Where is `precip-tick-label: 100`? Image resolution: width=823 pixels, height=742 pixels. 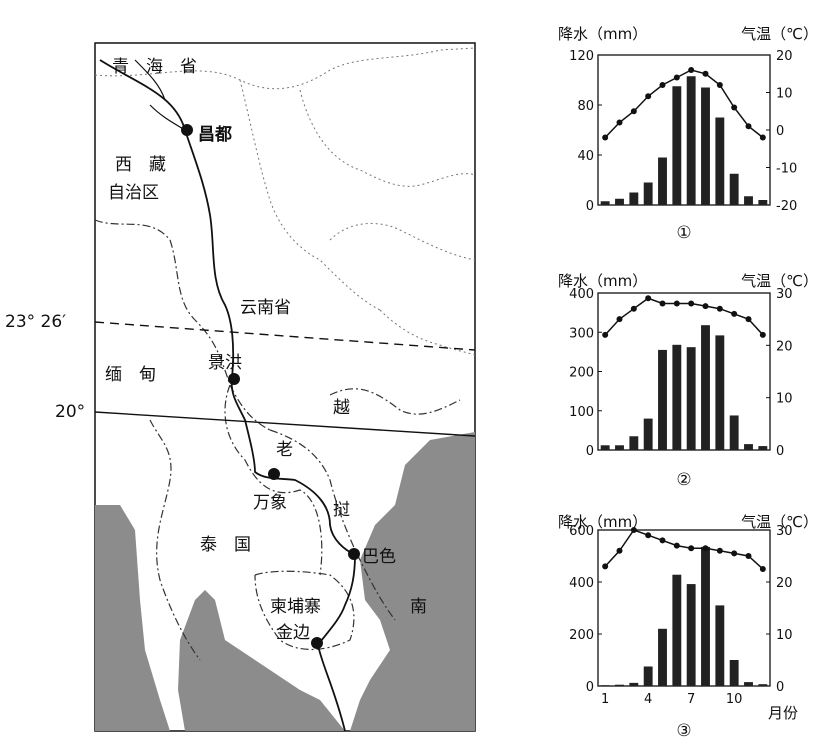
precip-tick-label: 100 is located at coordinates (581, 412).